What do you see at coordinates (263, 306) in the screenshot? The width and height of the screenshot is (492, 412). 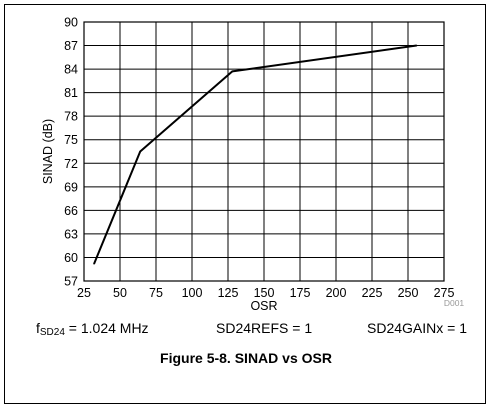 I see `x-axis-title: OSR` at bounding box center [263, 306].